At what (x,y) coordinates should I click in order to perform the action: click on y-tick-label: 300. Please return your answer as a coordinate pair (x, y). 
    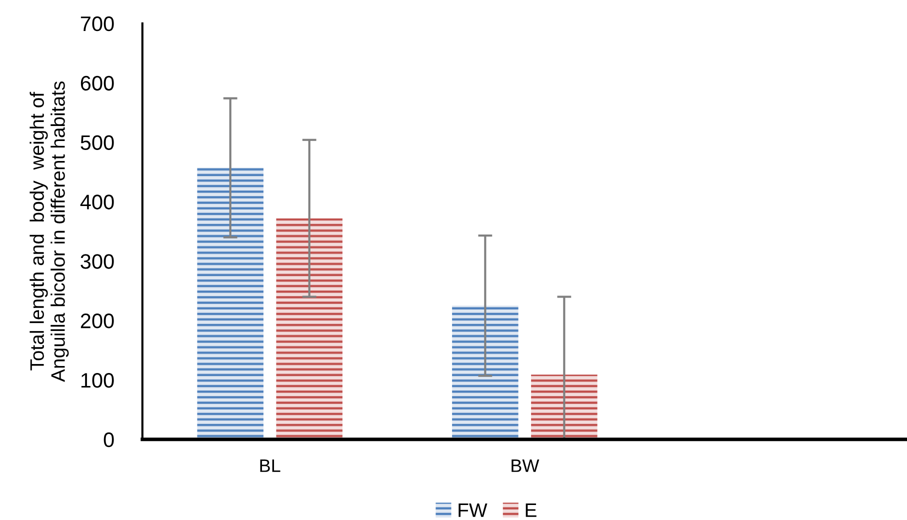
    Looking at the image, I should click on (97, 261).